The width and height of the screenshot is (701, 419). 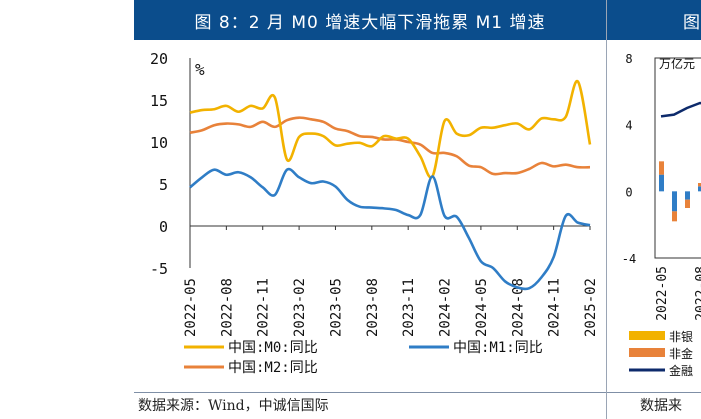 I want to click on series-line-m0, so click(x=390, y=129).